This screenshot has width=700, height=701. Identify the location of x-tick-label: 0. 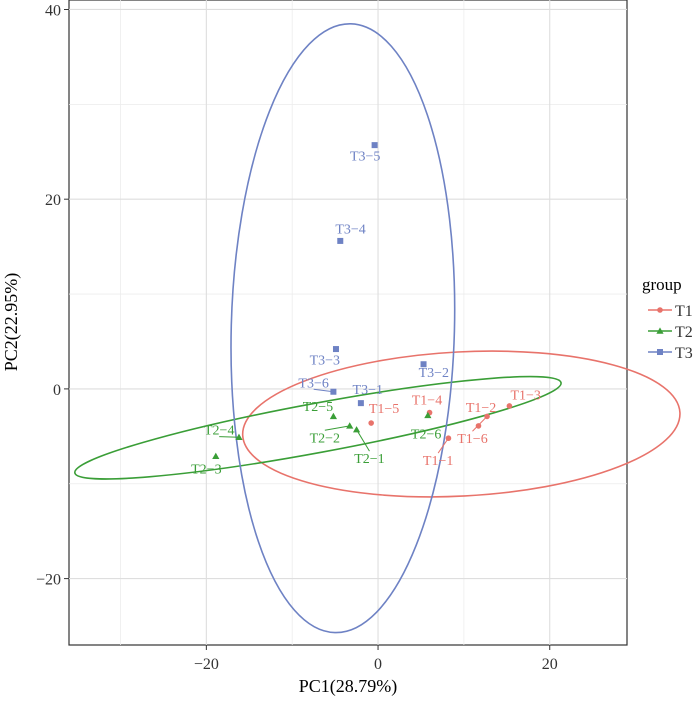
(378, 664).